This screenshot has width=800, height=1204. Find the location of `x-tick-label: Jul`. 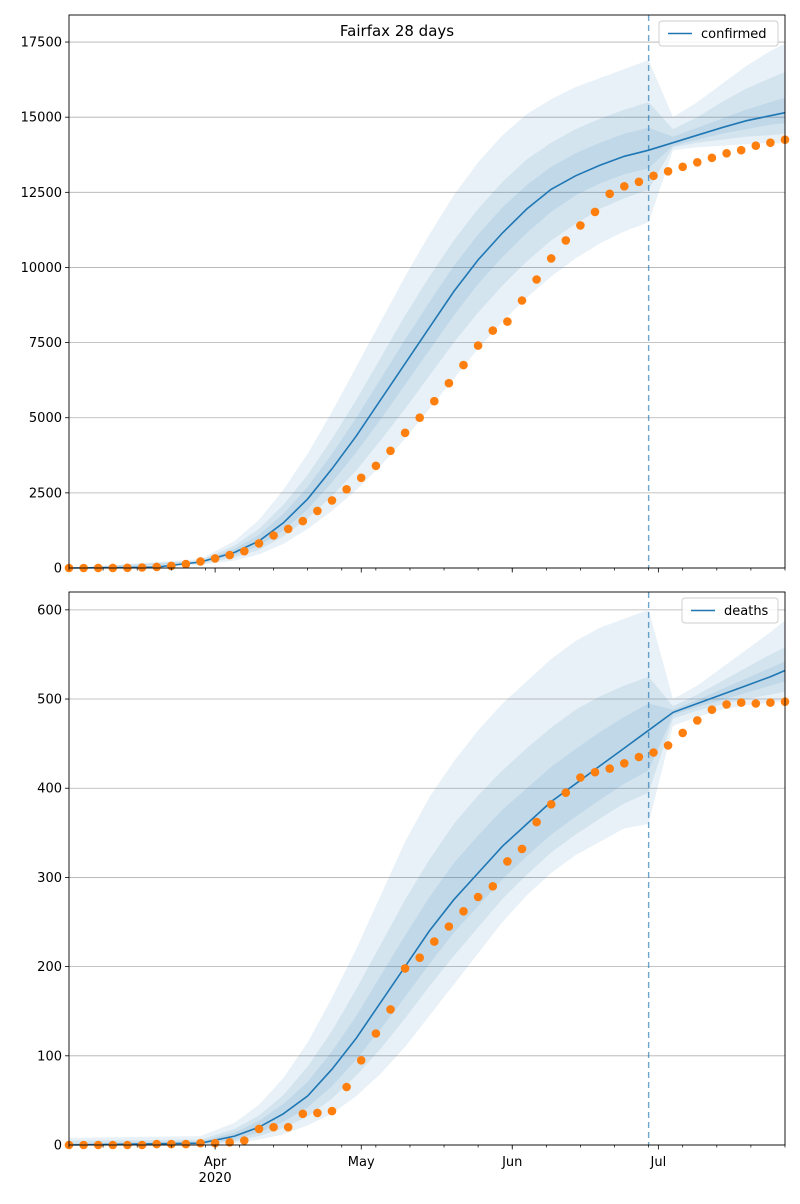

x-tick-label: Jul is located at coordinates (658, 1162).